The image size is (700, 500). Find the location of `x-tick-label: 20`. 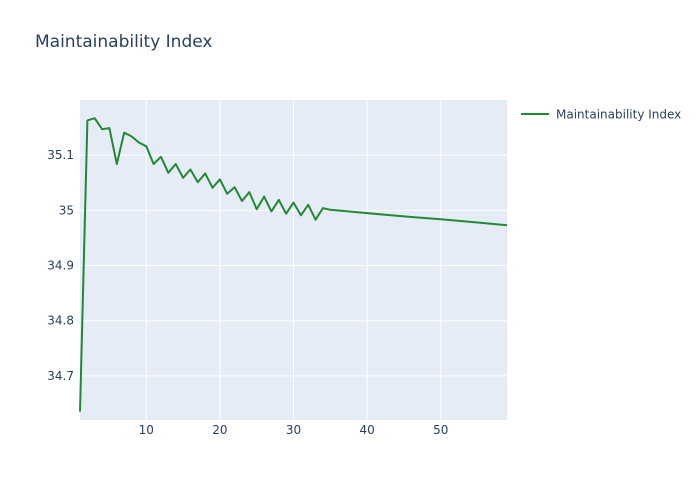

x-tick-label: 20 is located at coordinates (219, 430).